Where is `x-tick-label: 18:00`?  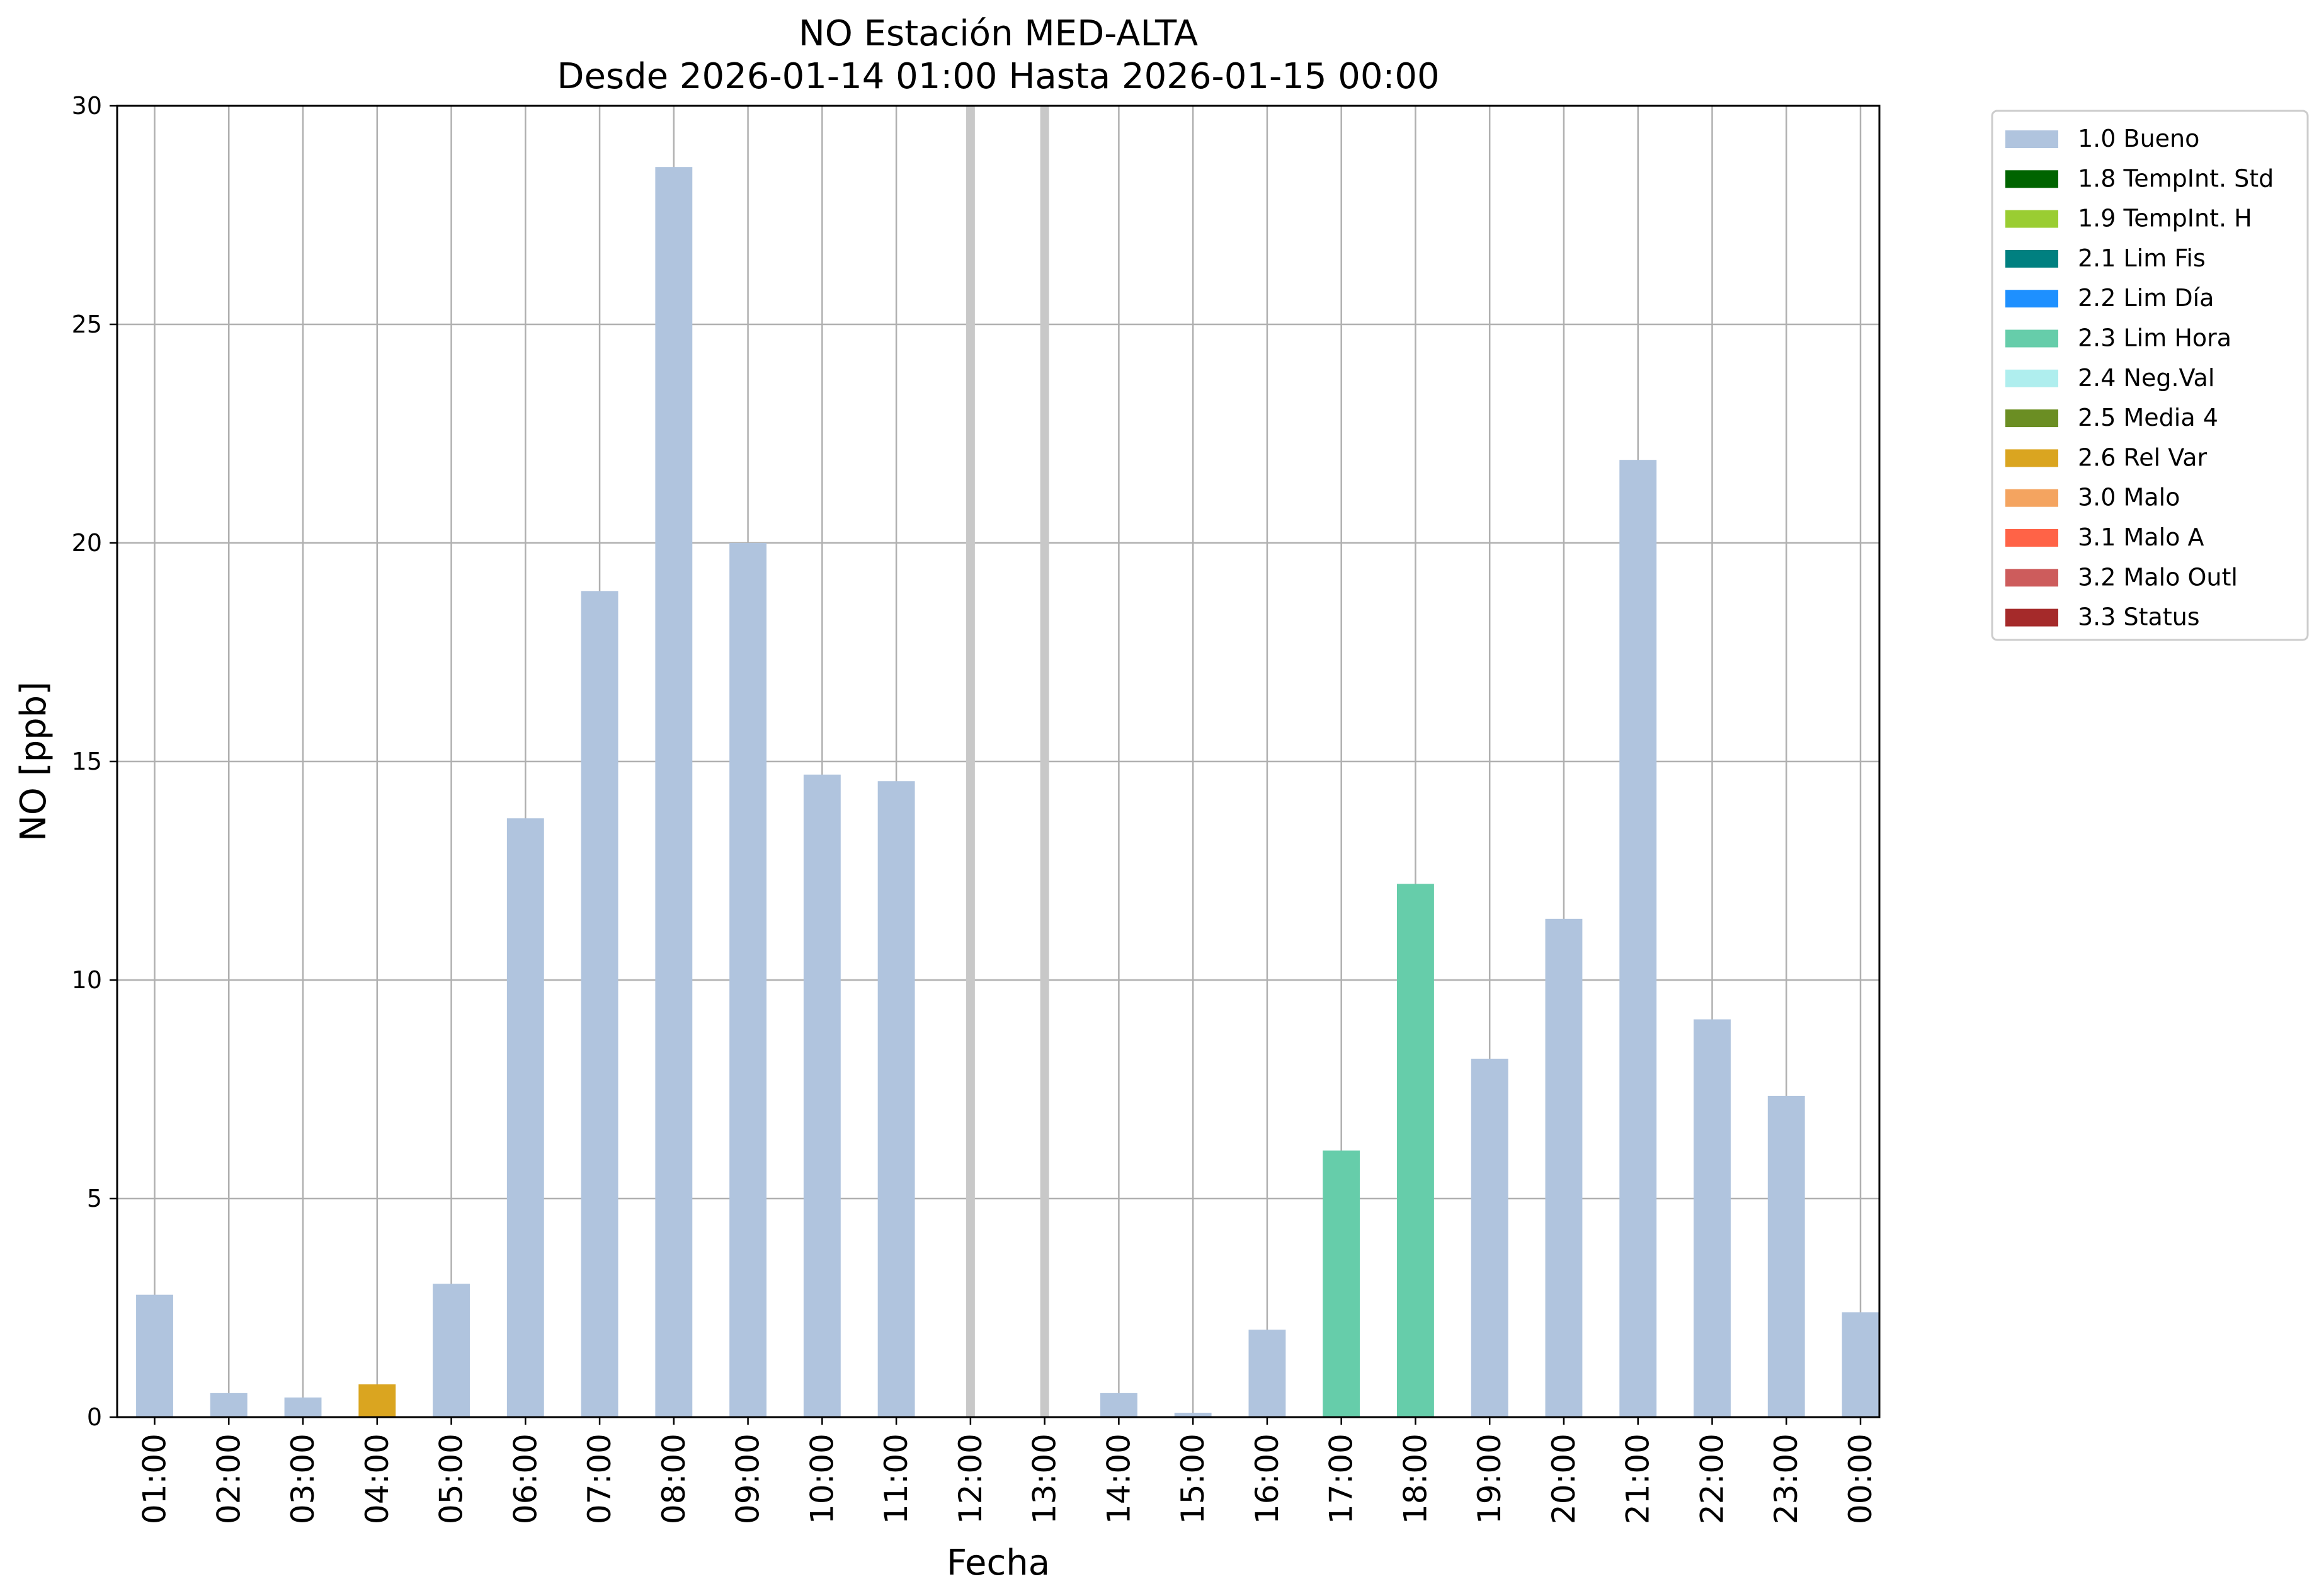
x-tick-label: 18:00 is located at coordinates (1415, 1479).